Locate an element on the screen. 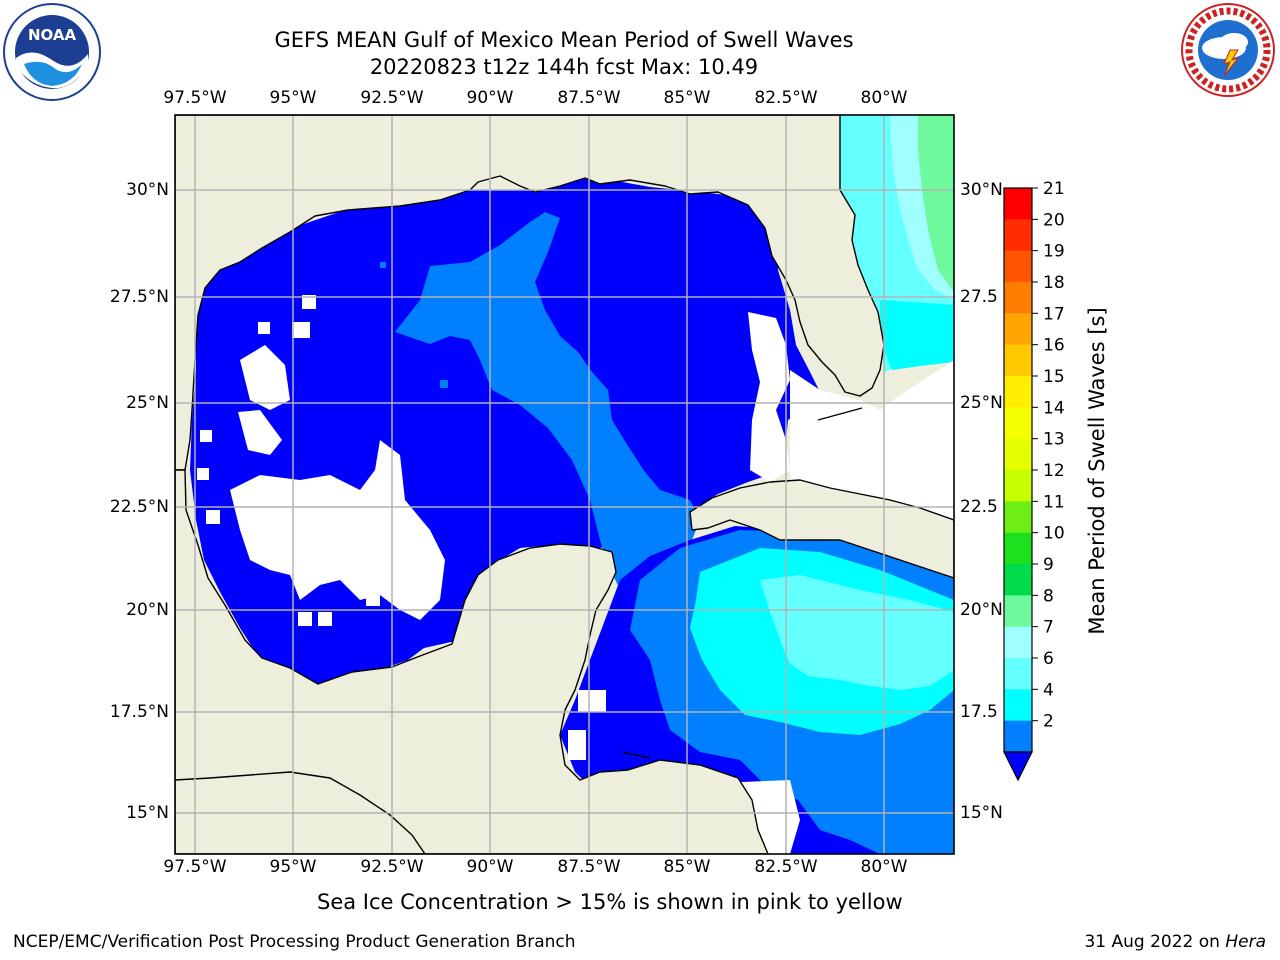 The image size is (1280, 960). lon-label-top: 85°W is located at coordinates (687, 98).